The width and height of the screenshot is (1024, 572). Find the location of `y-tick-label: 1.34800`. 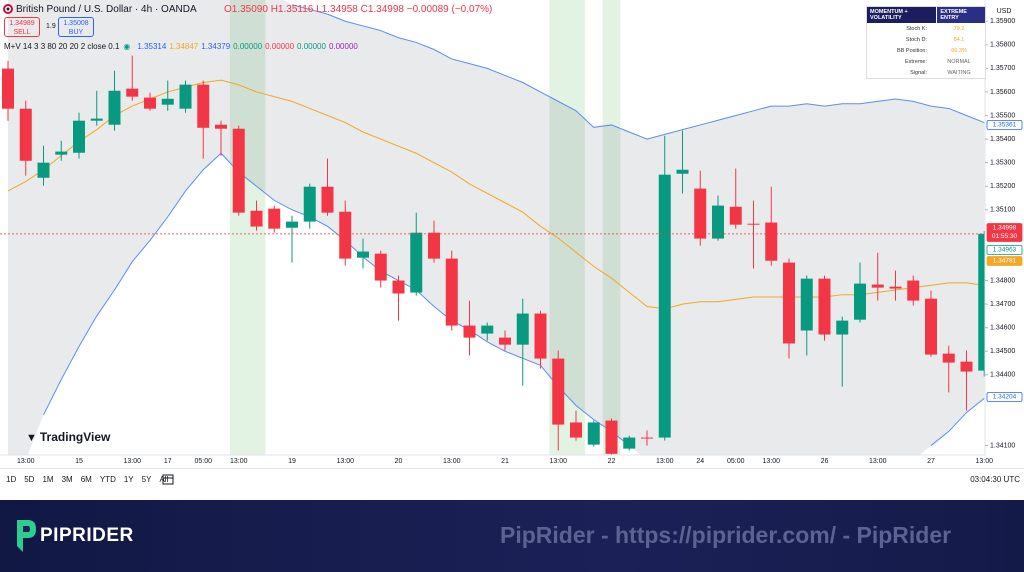

y-tick-label: 1.34800 is located at coordinates (1002, 280).